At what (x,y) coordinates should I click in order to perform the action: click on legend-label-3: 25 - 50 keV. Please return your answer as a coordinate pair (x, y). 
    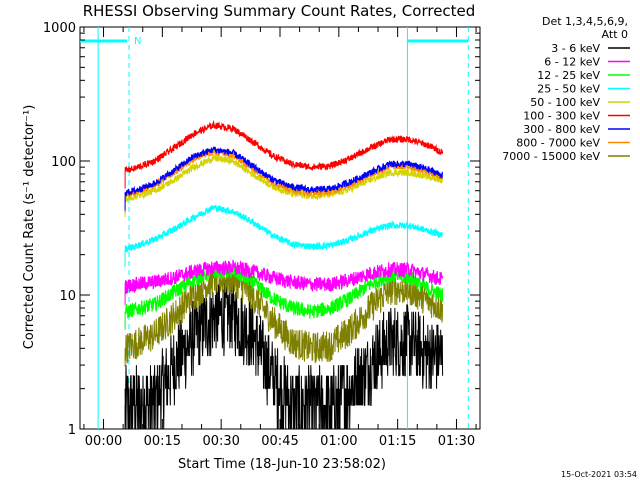
    Looking at the image, I should click on (568, 89).